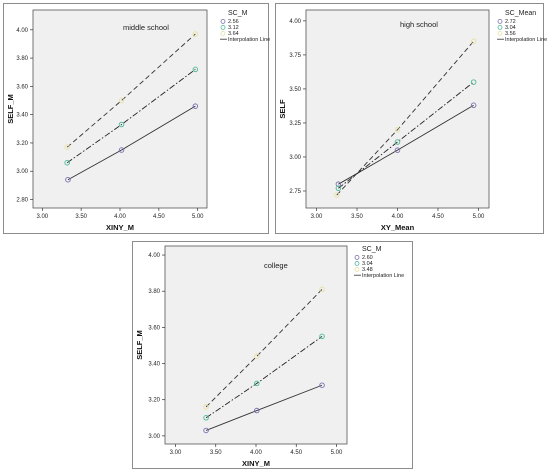 Image resolution: width=550 pixels, height=472 pixels. I want to click on legend-label: 2.72, so click(510, 22).